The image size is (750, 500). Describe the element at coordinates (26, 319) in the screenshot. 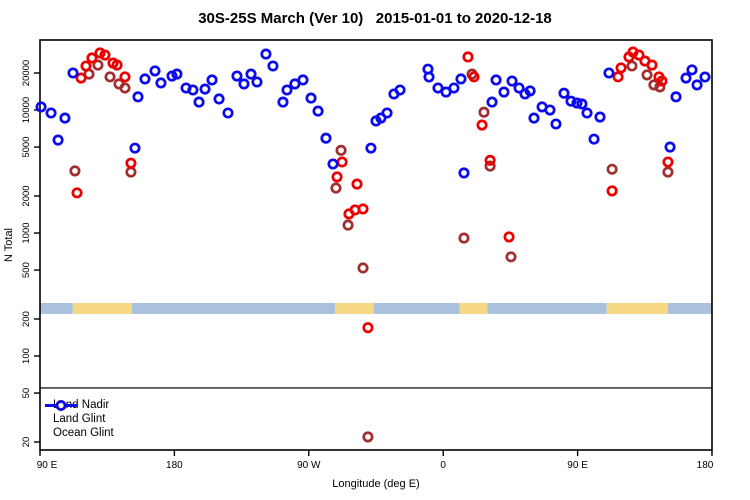

I see `y-tick-label: 200` at that location.